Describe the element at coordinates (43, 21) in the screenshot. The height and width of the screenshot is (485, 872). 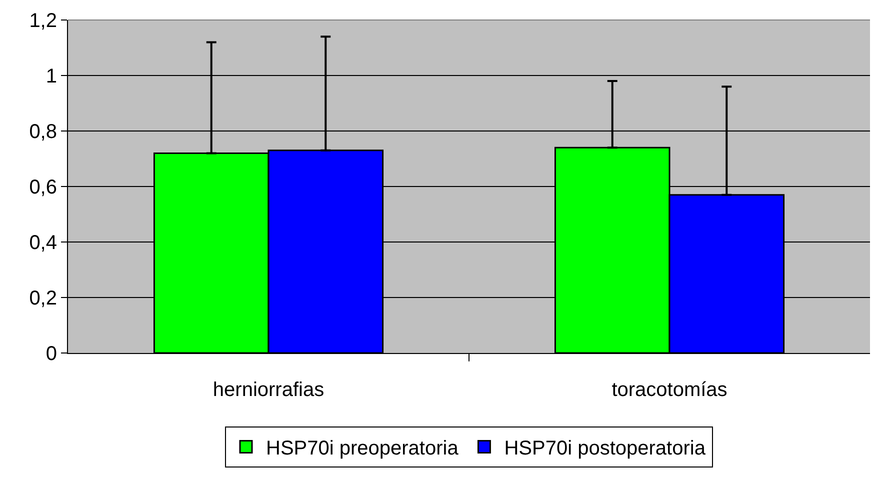
I see `y-tick-label: 1,2` at that location.